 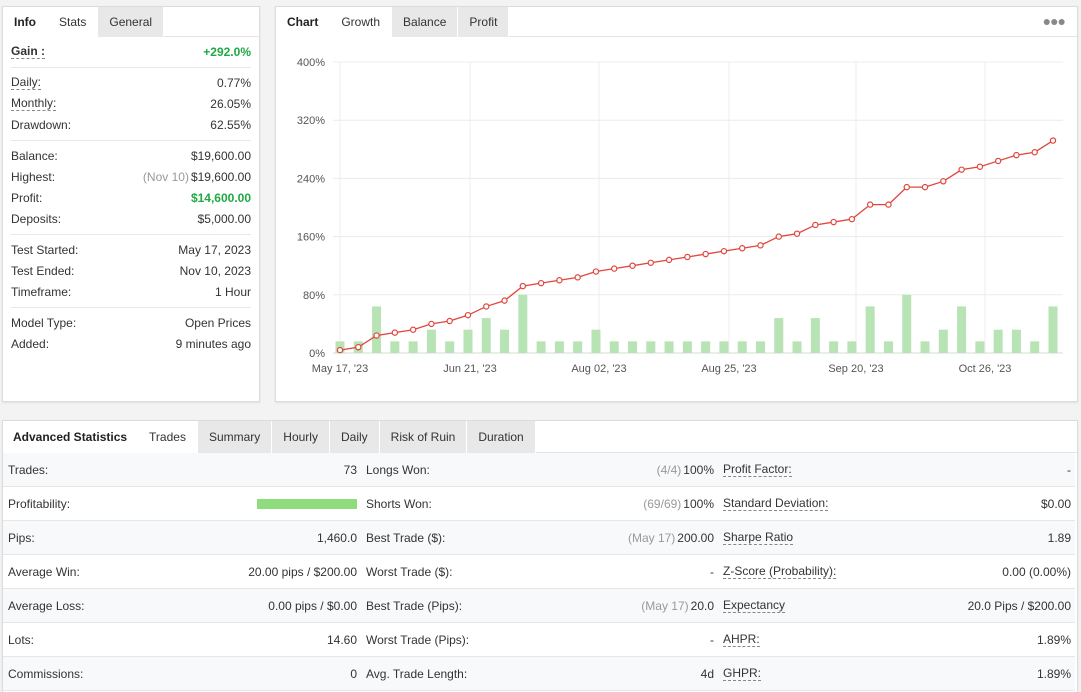 What do you see at coordinates (741, 639) in the screenshot?
I see `ahpr-label: AHPR:` at bounding box center [741, 639].